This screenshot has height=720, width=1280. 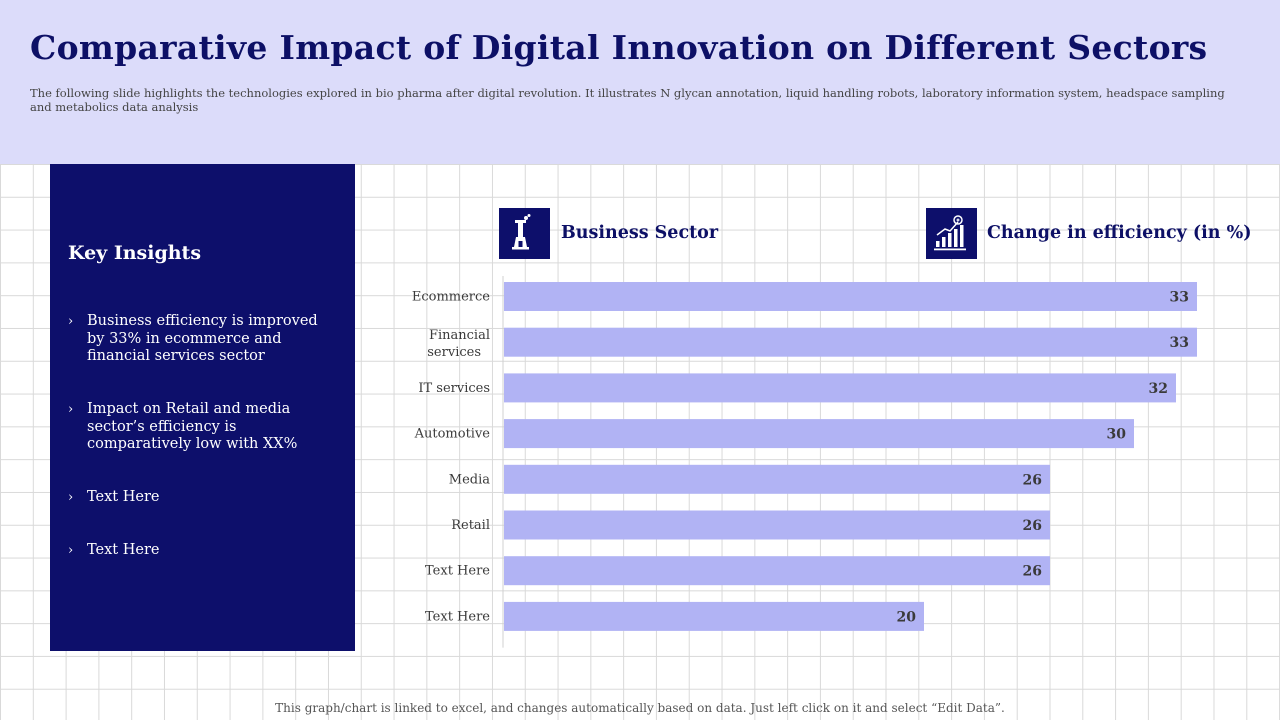 I want to click on category-label: Retail, so click(x=470, y=525).